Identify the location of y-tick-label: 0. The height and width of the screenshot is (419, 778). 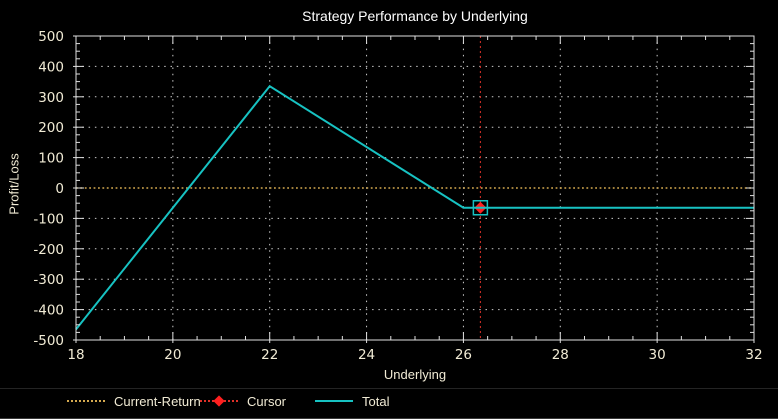
(59, 189).